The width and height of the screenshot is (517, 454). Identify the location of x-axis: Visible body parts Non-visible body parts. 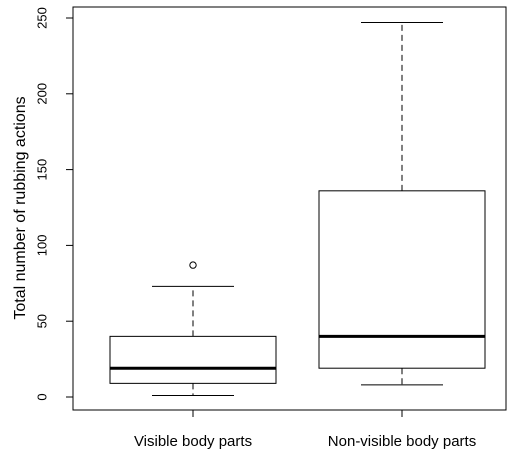
(305, 430).